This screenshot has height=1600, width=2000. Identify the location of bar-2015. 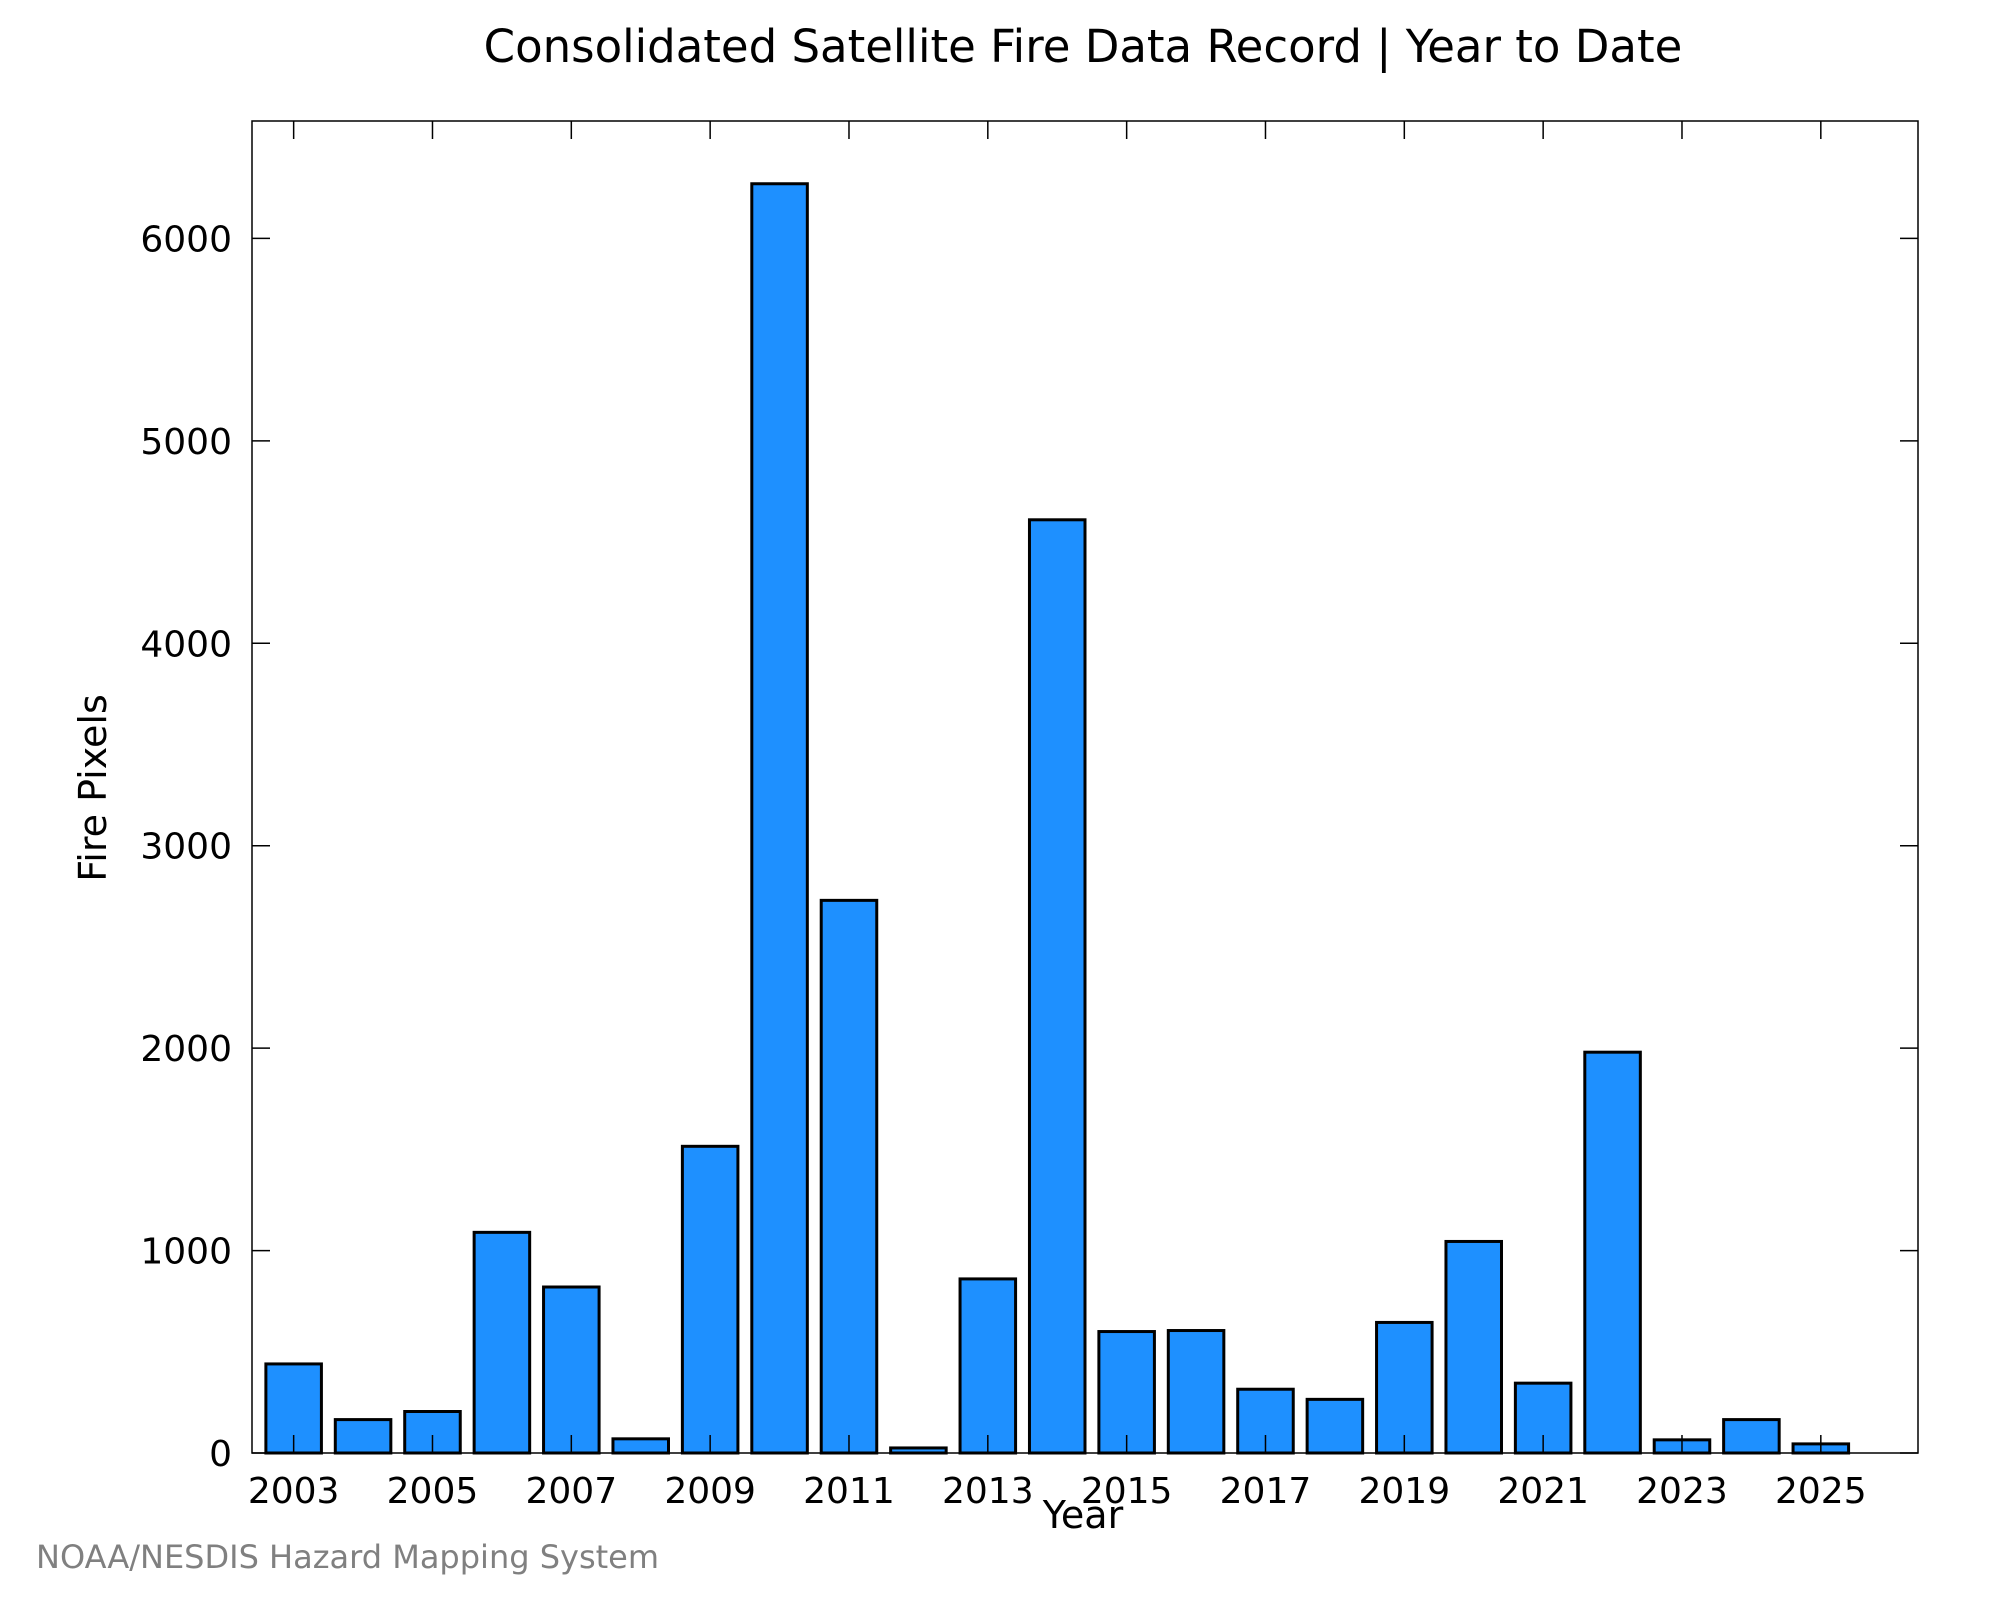
(1126, 1392).